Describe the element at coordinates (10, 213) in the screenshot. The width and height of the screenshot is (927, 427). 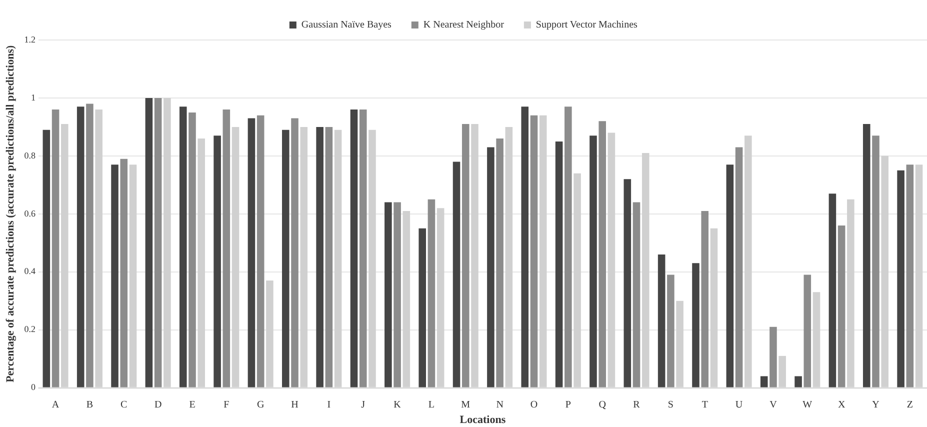
I see `y-axis-title: Percentage of accurate predictions (accurate predictions/all predictions)` at that location.